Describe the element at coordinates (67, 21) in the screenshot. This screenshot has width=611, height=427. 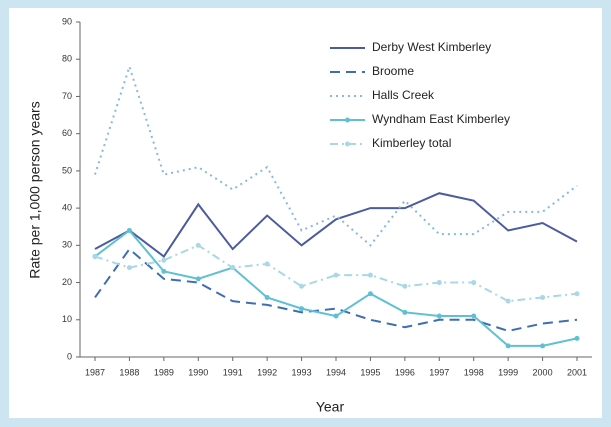
I see `y-tick-label: 90` at that location.